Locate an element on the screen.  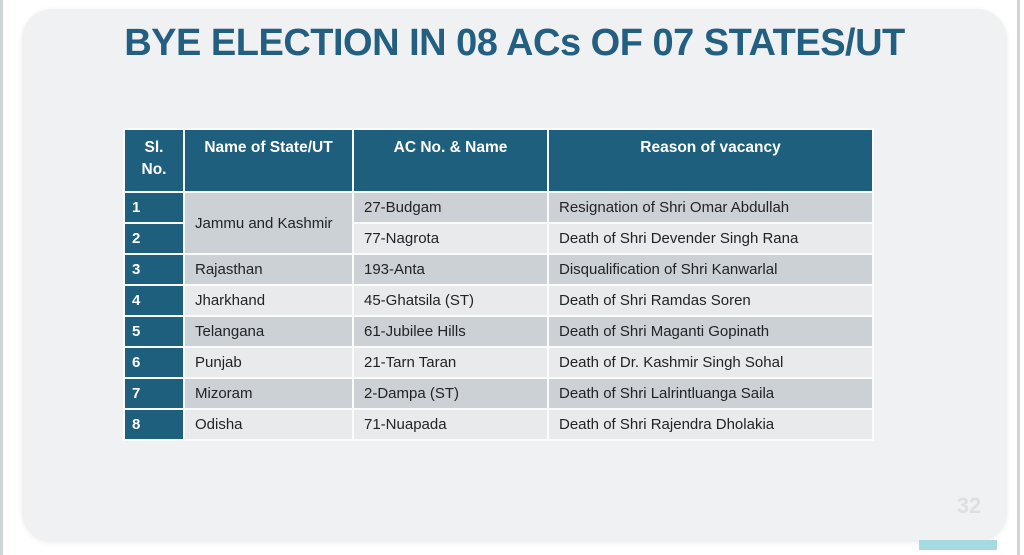
cell-state: Odisha is located at coordinates (268, 424).